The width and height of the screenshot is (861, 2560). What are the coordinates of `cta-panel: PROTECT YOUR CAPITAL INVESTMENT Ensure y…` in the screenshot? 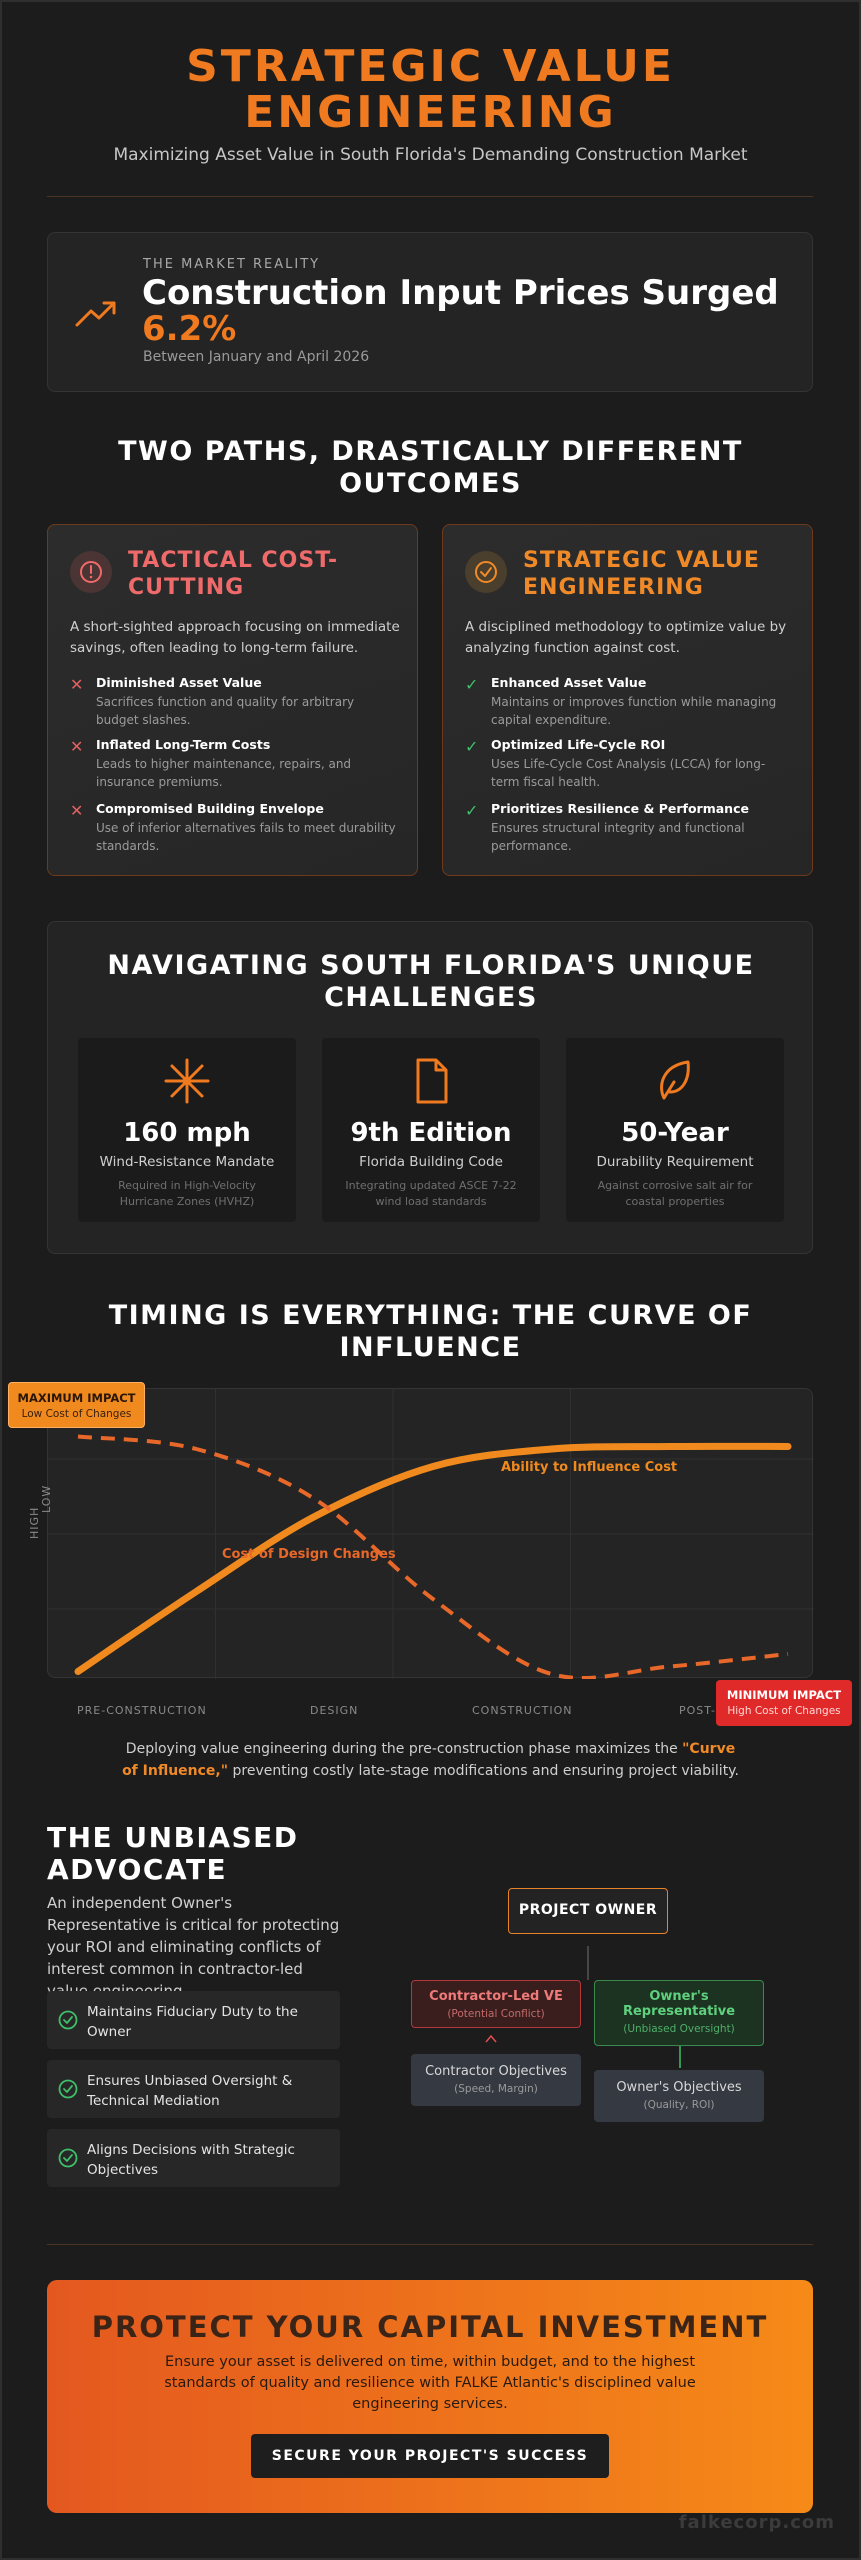 It's located at (430, 2396).